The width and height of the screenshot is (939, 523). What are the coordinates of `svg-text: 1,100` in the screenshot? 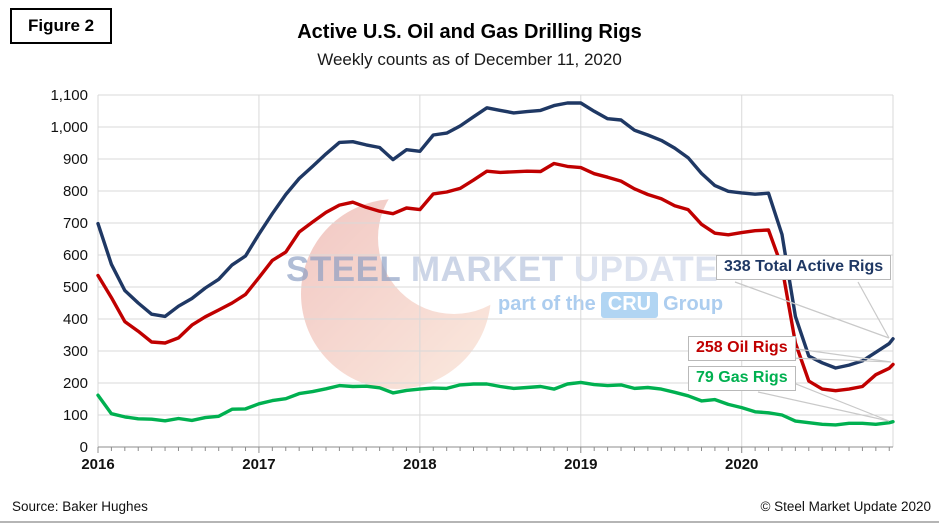 It's located at (69, 95).